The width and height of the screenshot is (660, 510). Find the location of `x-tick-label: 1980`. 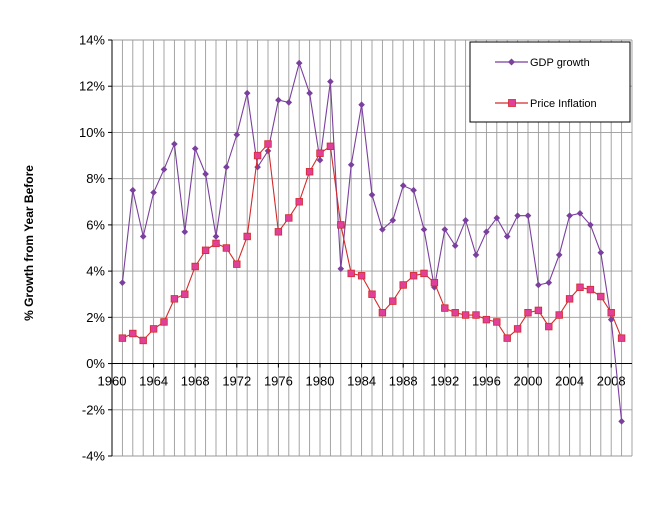

x-tick-label: 1980 is located at coordinates (320, 381).